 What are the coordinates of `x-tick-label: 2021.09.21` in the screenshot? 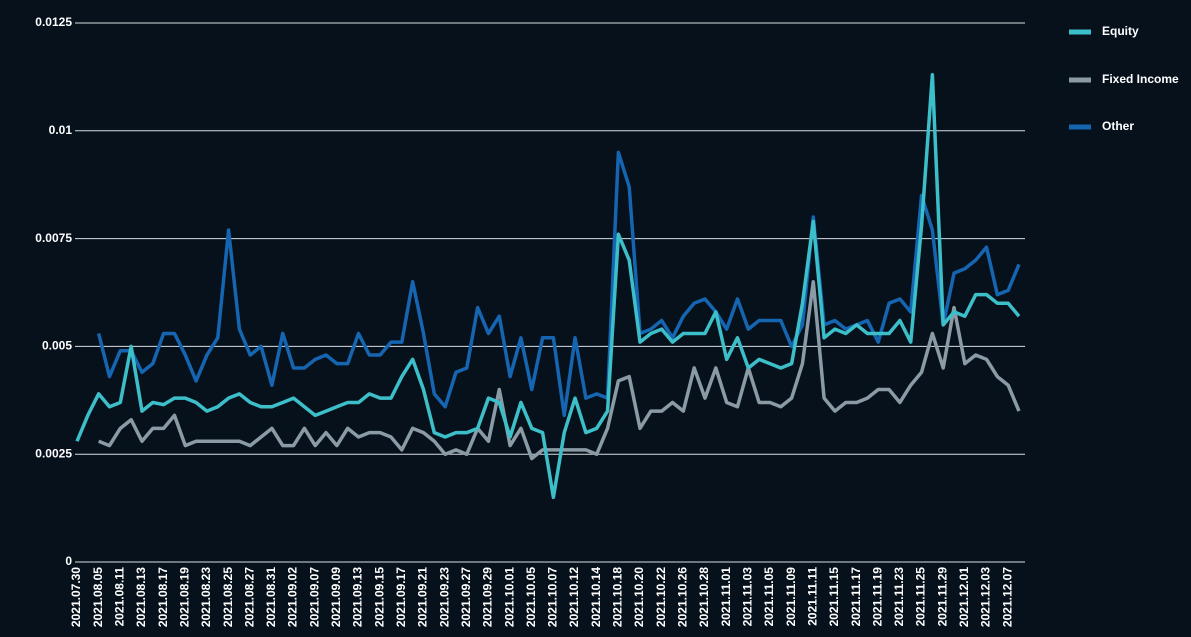 It's located at (423, 597).